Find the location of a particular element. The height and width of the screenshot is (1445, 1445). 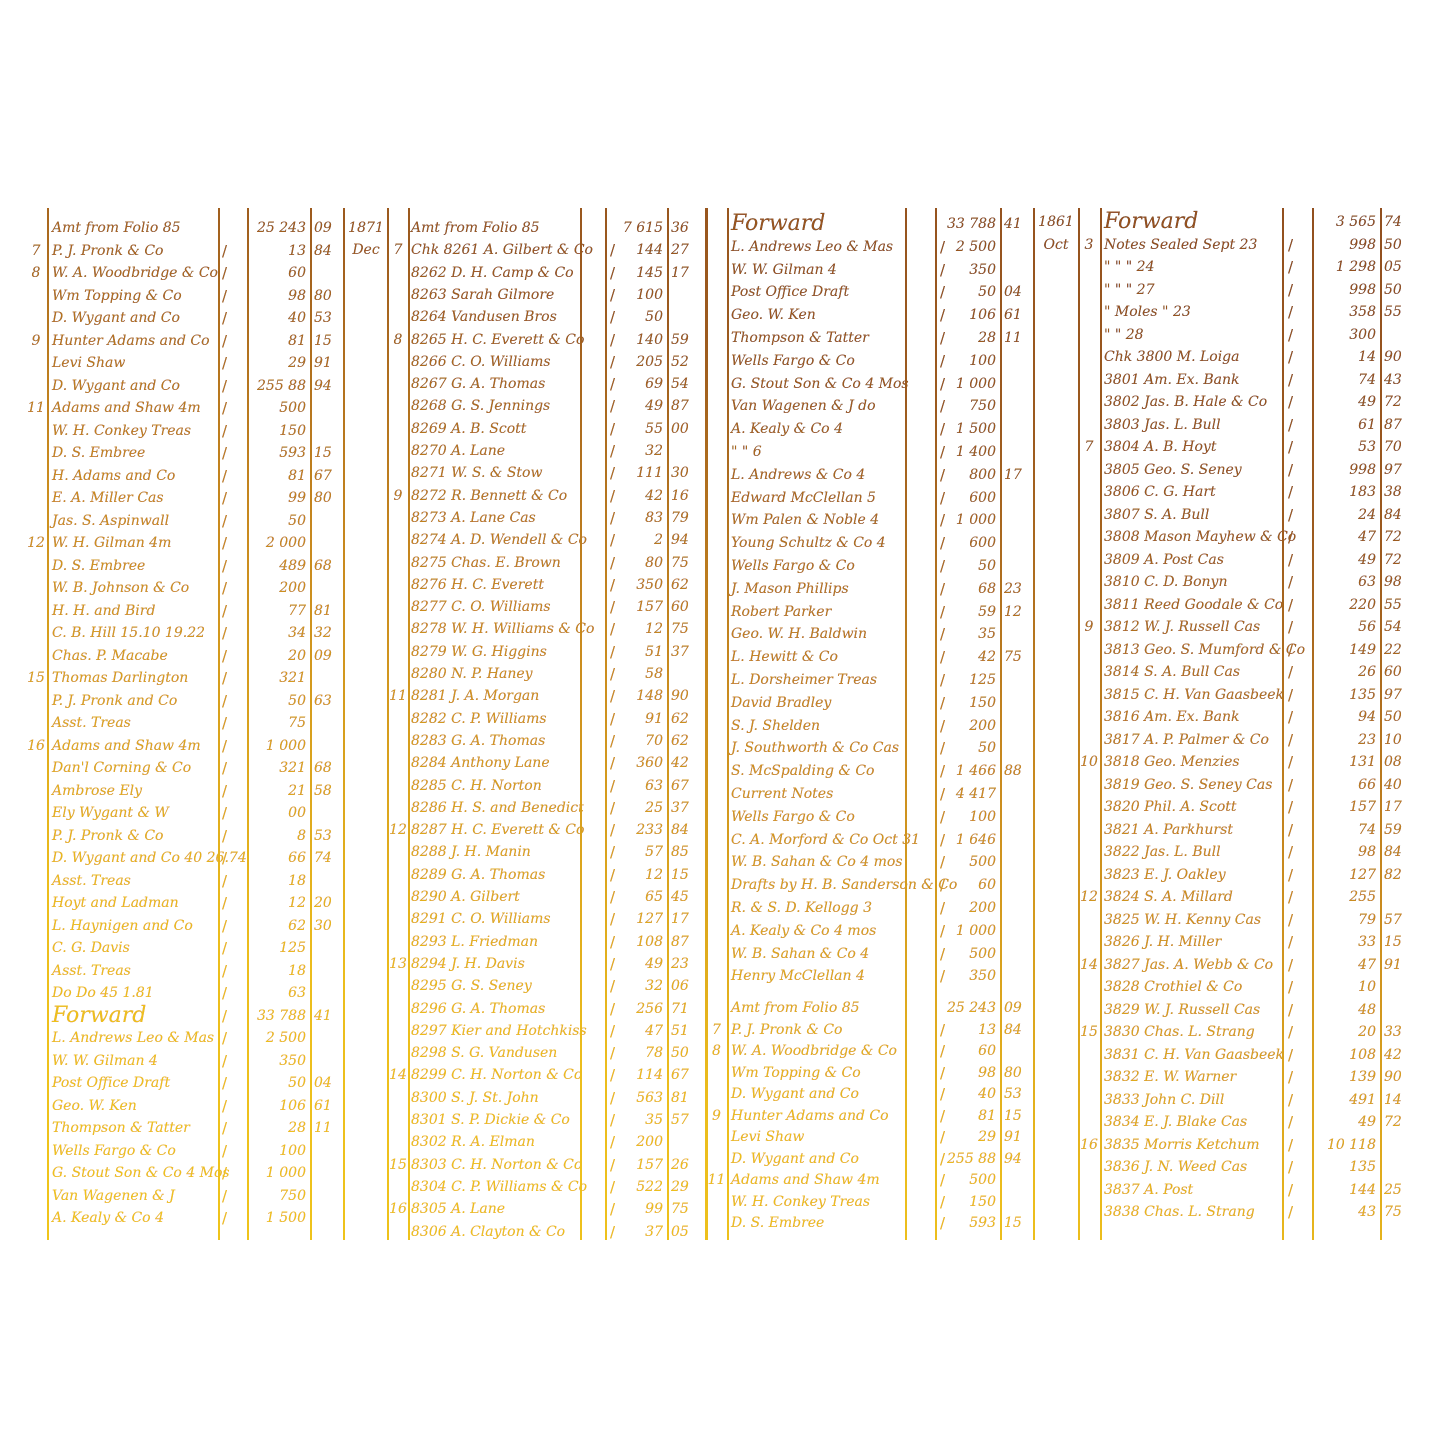

ledger-entry: S. McSpalding & Co is located at coordinates (803, 771).